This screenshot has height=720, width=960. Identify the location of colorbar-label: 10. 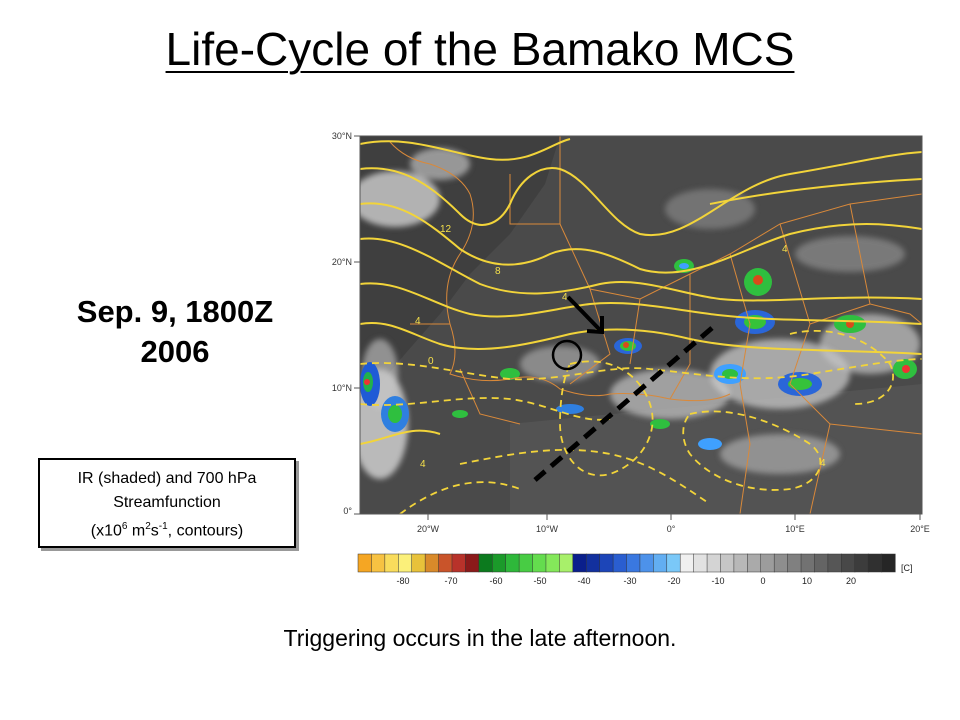
(807, 581).